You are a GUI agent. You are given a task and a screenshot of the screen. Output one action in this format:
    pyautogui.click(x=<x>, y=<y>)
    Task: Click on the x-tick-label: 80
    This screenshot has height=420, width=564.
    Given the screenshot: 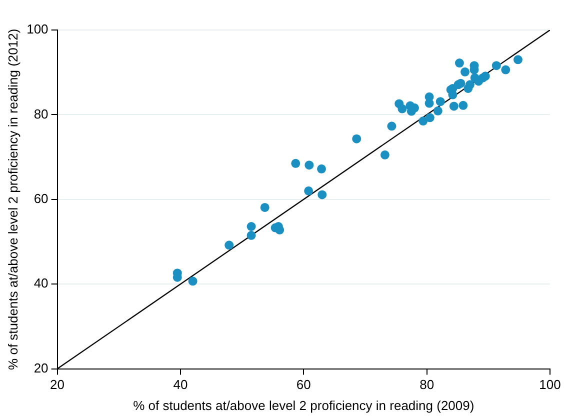 What is the action you would take?
    pyautogui.click(x=427, y=384)
    